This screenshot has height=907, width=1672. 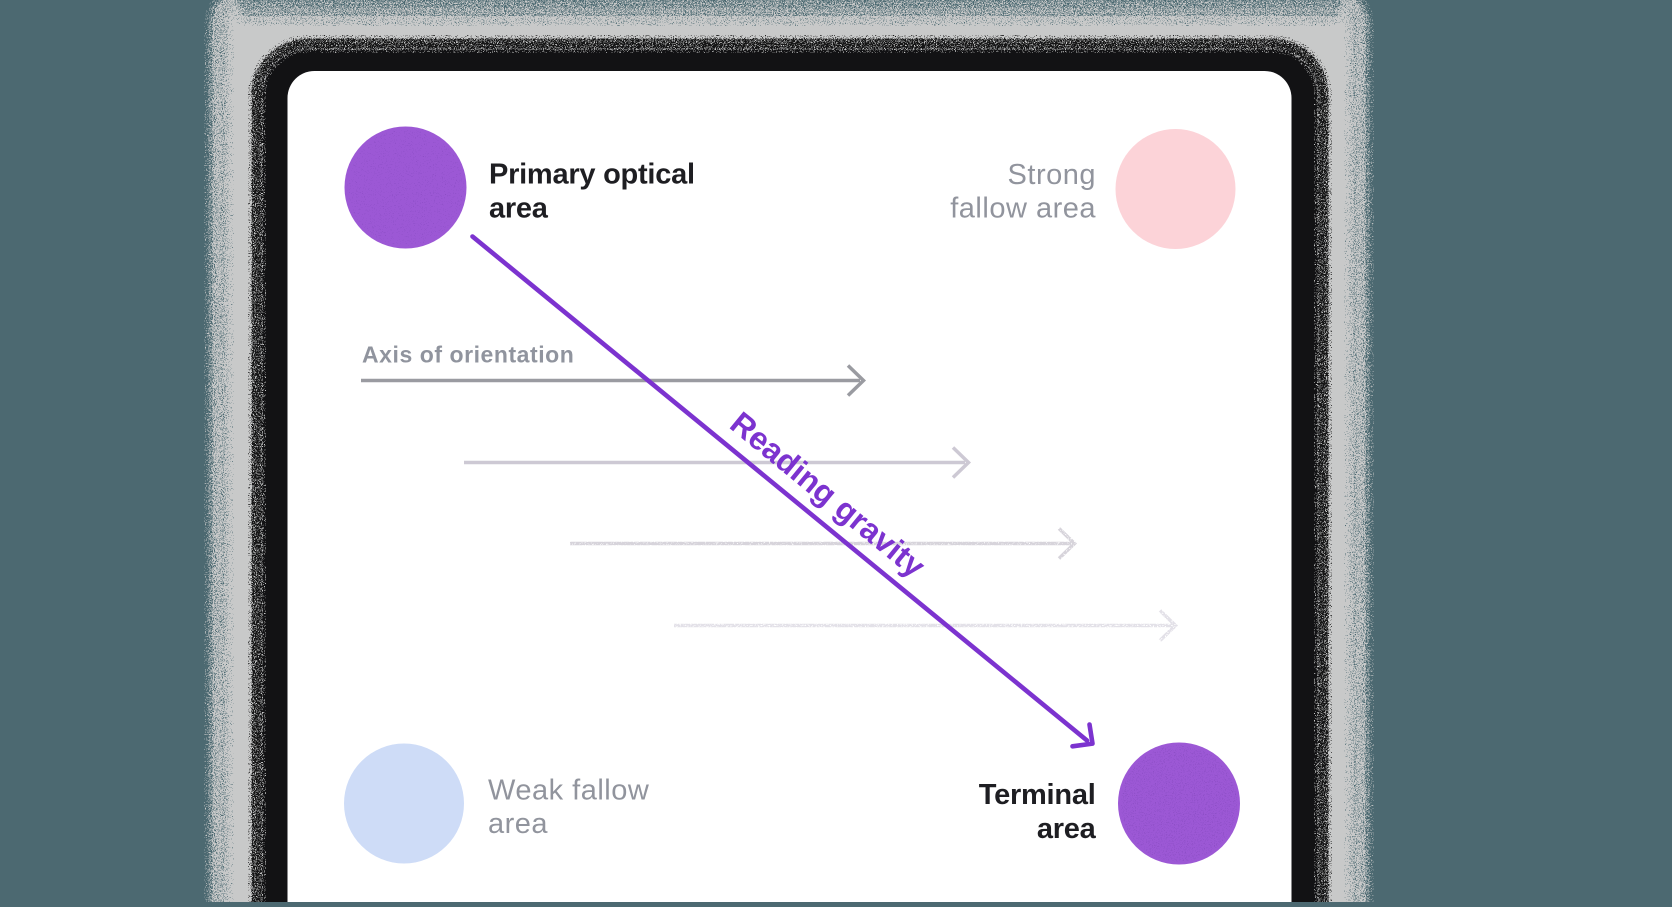 I want to click on svg-text: Axis of orientation, so click(x=468, y=355).